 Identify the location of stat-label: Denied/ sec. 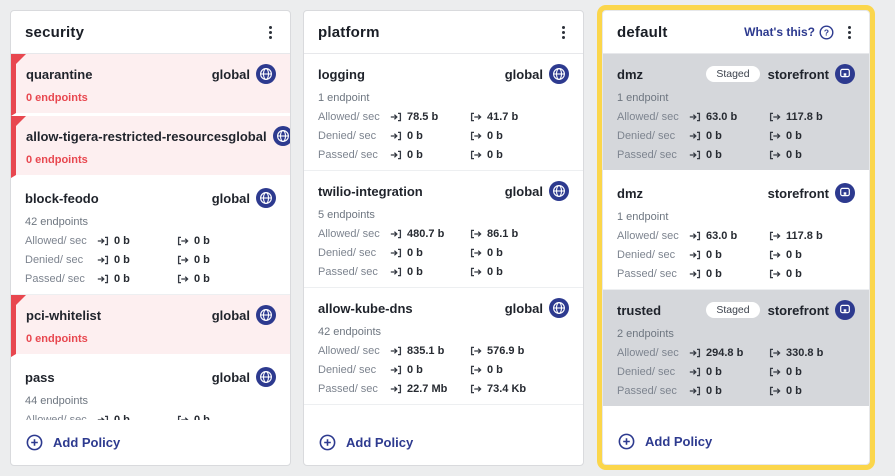
(54, 260).